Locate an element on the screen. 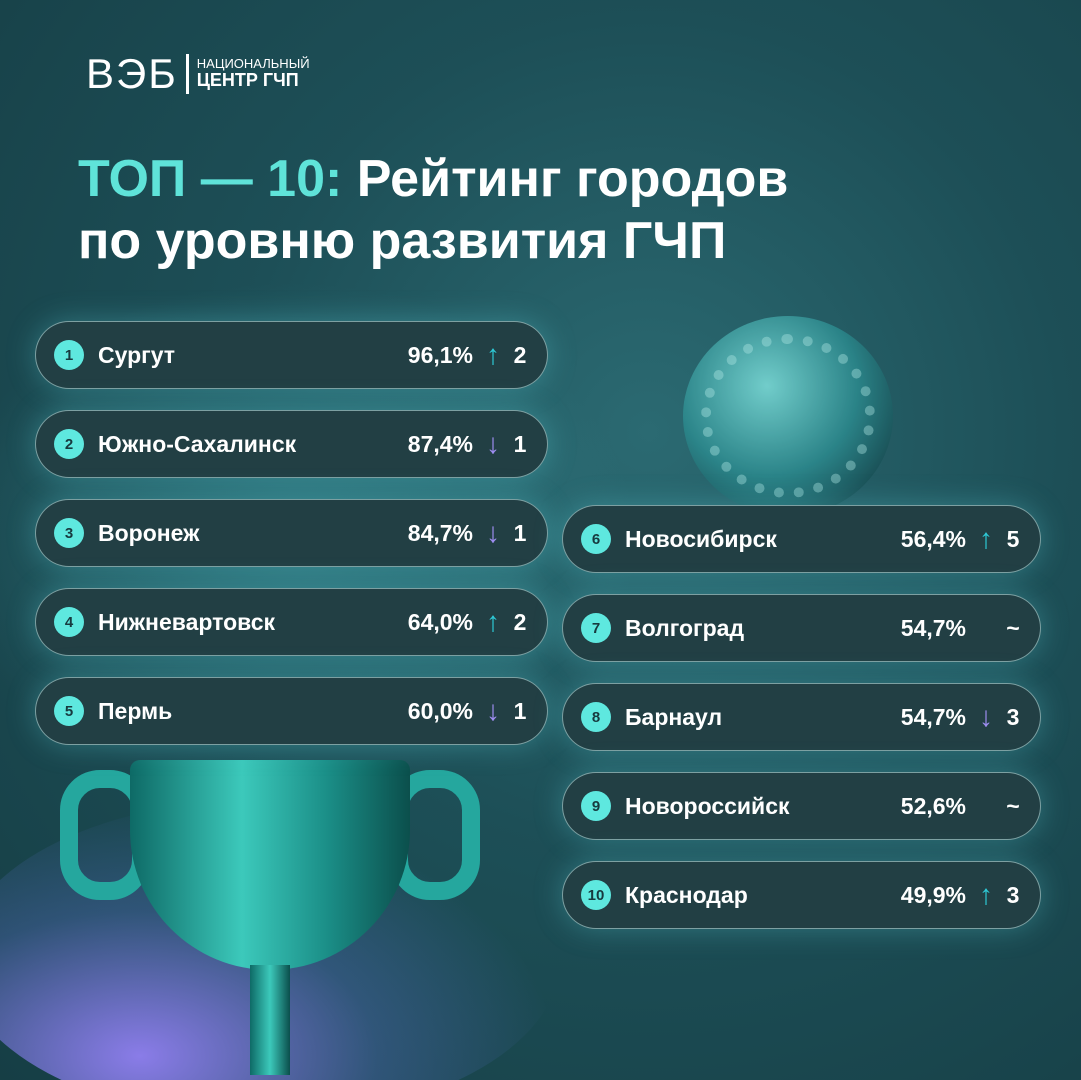 This screenshot has height=1080, width=1081. city-name: Новороссийск is located at coordinates (707, 805).